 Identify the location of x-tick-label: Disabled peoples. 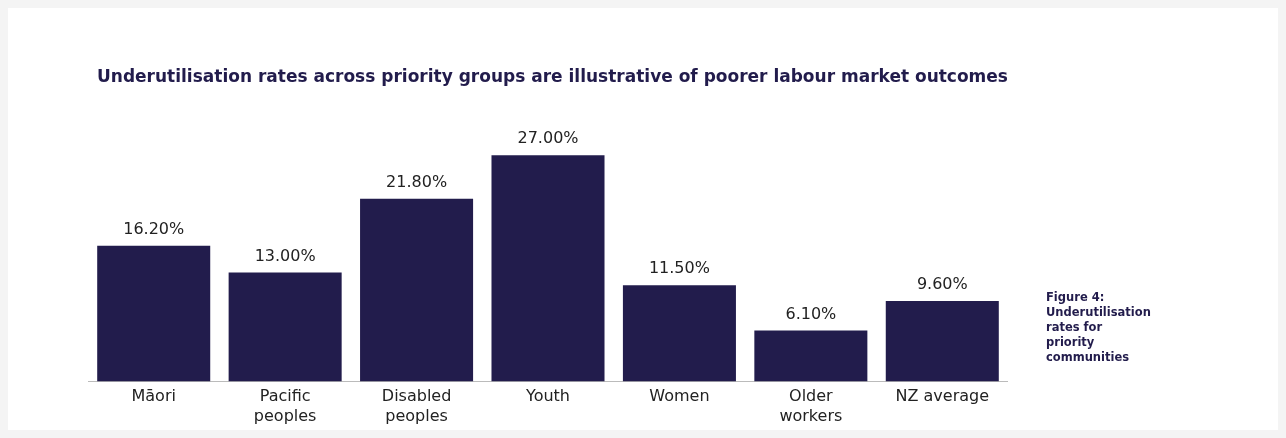
(416, 405).